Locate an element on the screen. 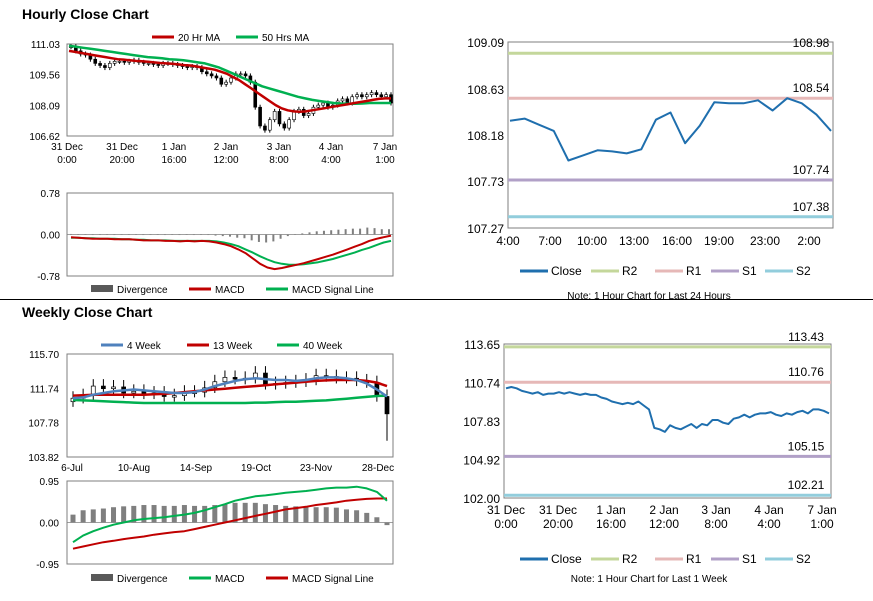 The image size is (873, 601). weekly-pivot-legend-s1-label: S1 is located at coordinates (749, 559).